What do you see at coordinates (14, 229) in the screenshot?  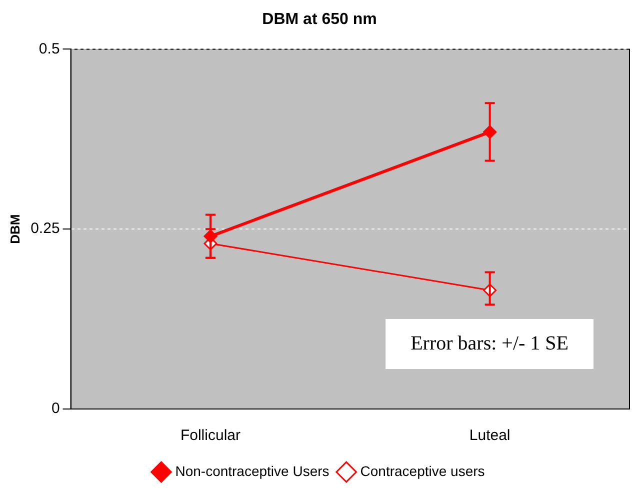 I see `y-axis-title: DBM` at bounding box center [14, 229].